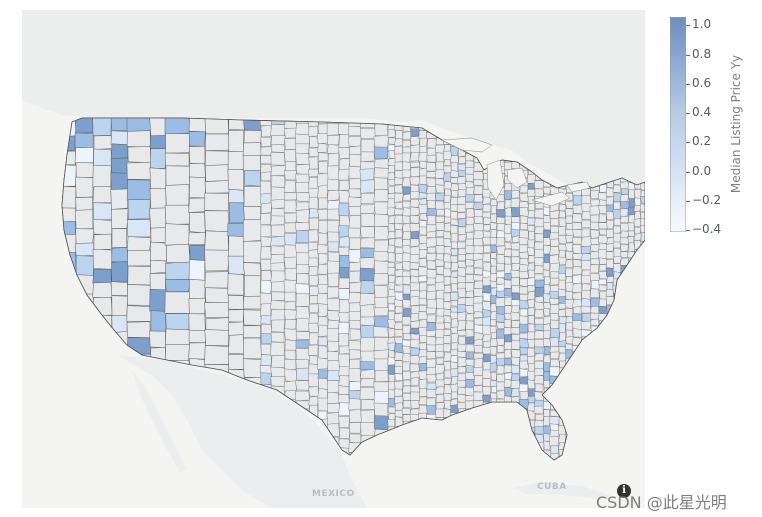  What do you see at coordinates (702, 54) in the screenshot?
I see `tick-label: 0.8` at bounding box center [702, 54].